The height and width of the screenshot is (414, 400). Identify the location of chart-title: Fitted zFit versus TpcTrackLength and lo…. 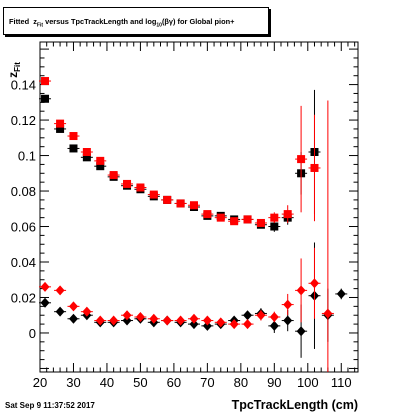
(122, 23).